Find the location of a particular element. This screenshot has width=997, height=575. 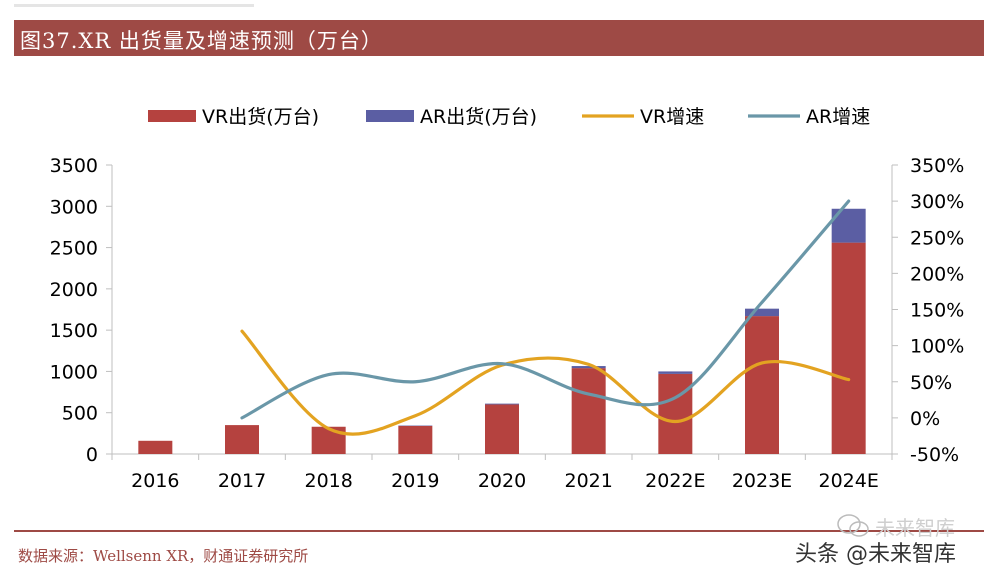

y-right-tick-label: 0% is located at coordinates (925, 419).